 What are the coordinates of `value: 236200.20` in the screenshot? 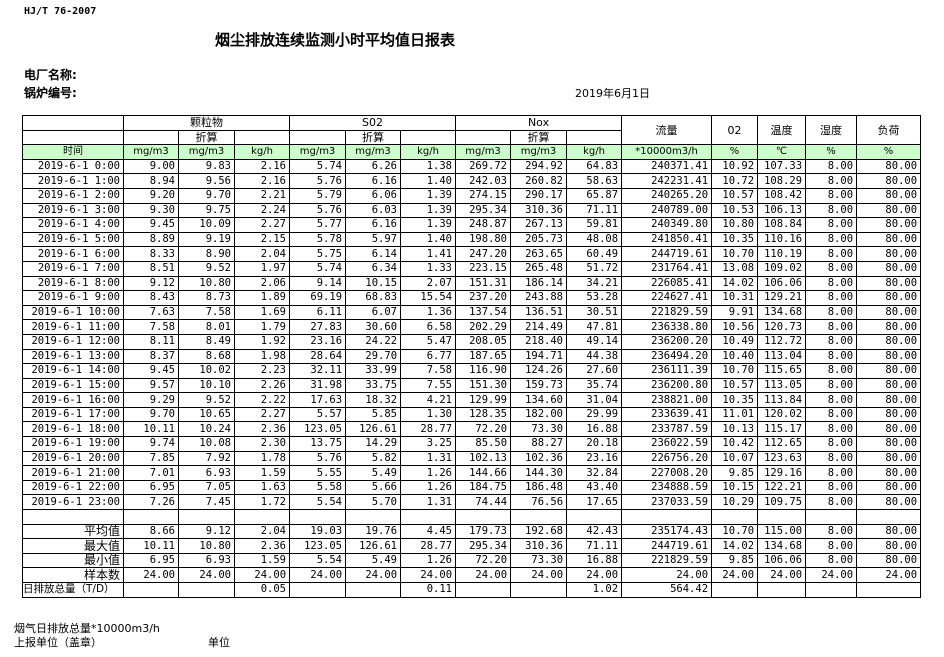 It's located at (667, 341).